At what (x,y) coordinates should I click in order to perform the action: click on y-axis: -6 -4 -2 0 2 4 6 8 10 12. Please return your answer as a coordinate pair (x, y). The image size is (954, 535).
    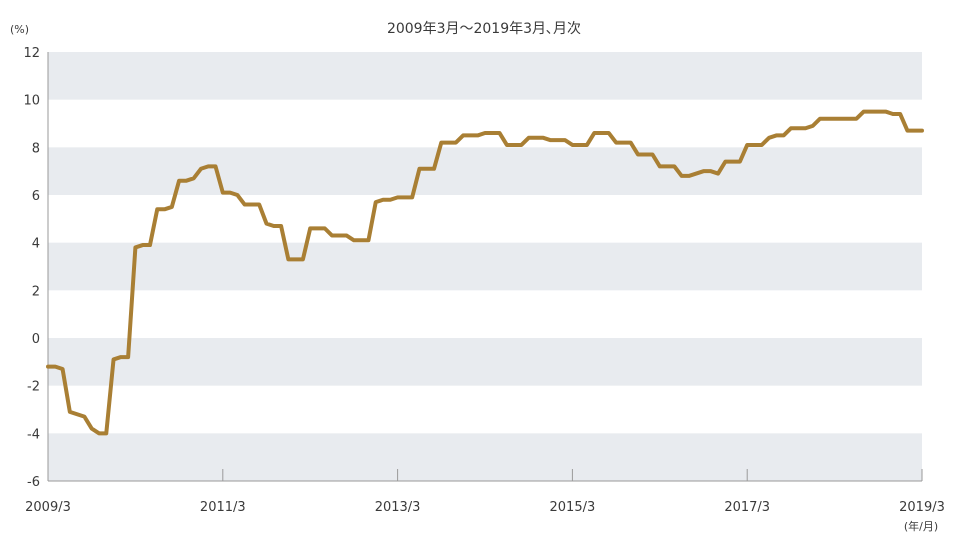
    Looking at the image, I should click on (31, 268).